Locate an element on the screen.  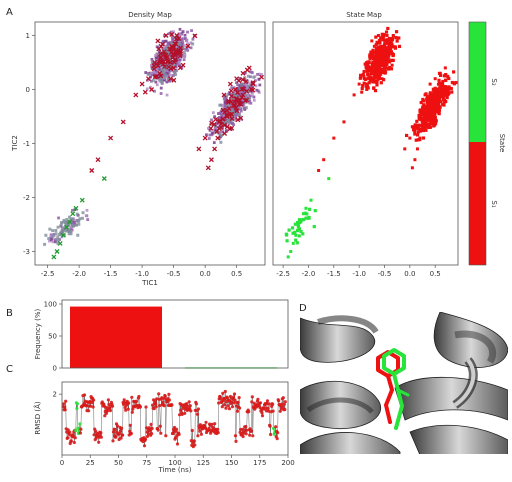
helix-ribbon is located at coordinates (348, 324).